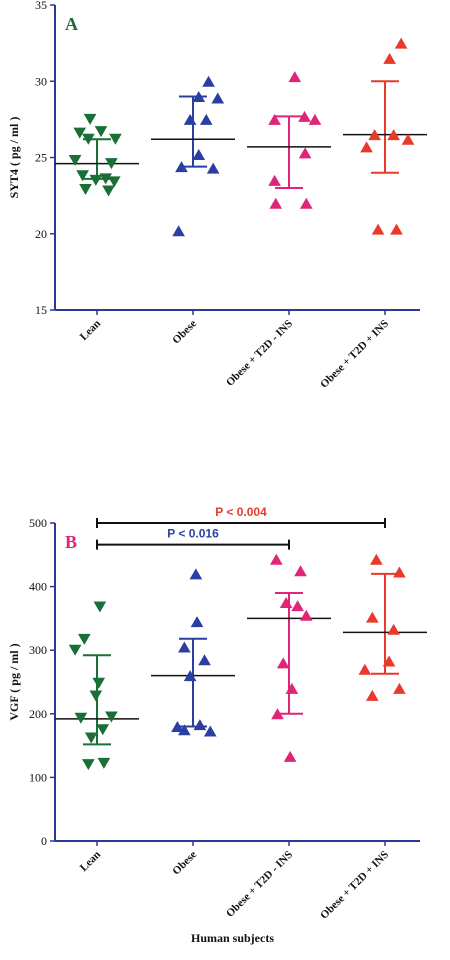 The width and height of the screenshot is (450, 960). I want to click on y-axis-label: VGF ( pg / ml ), so click(14, 681).